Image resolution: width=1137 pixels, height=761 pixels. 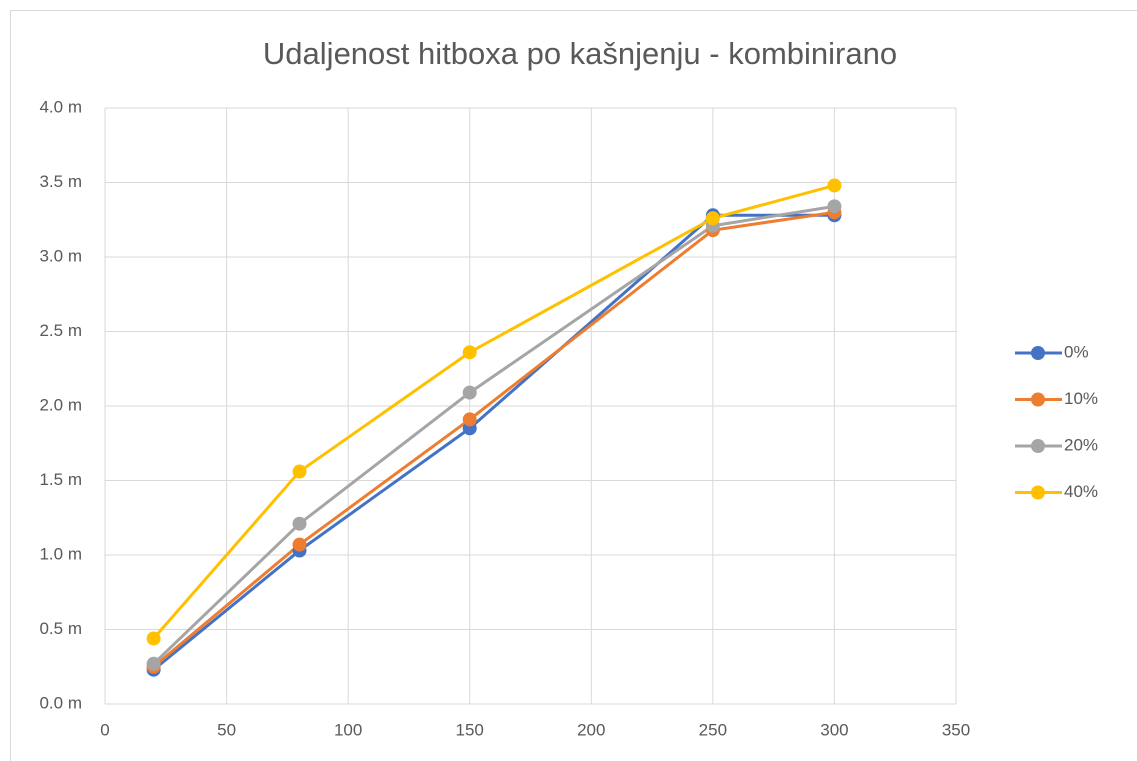 What do you see at coordinates (60, 255) in the screenshot?
I see `y-tick-label: 3.0 m` at bounding box center [60, 255].